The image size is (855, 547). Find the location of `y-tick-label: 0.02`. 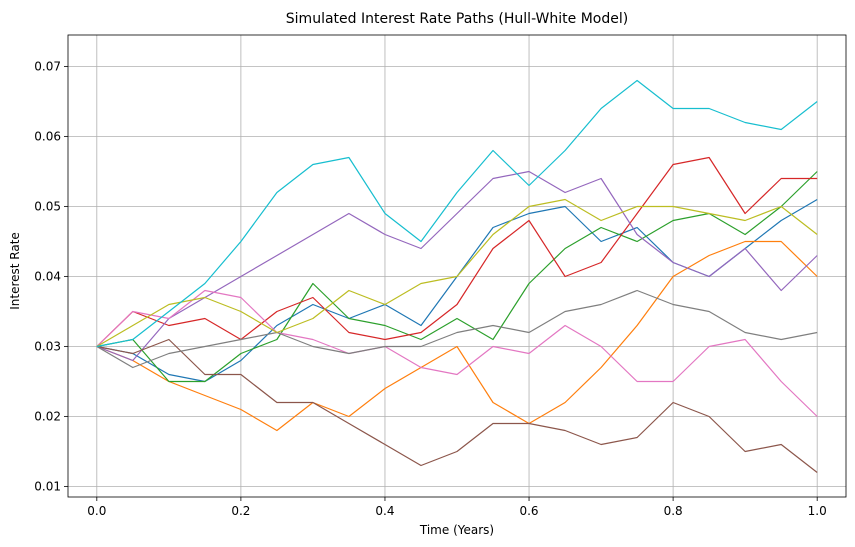

y-tick-label: 0.02 is located at coordinates (47, 417).